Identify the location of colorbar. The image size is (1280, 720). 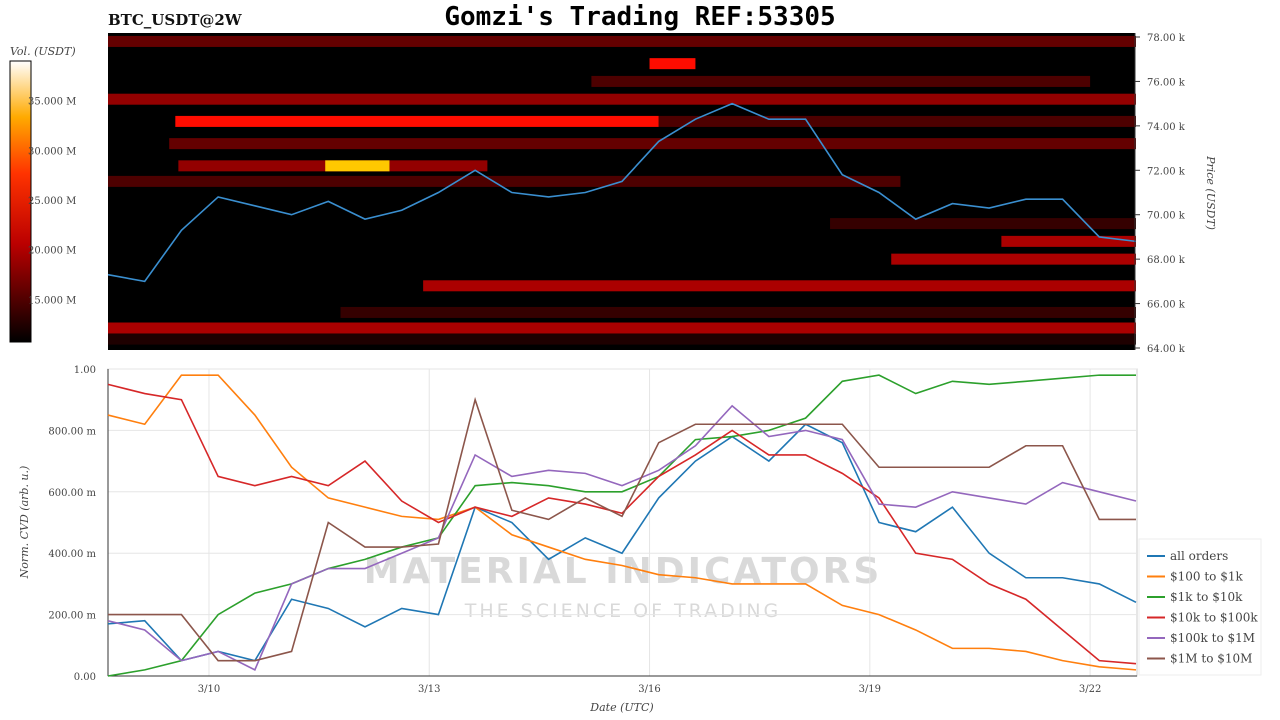
(20, 201).